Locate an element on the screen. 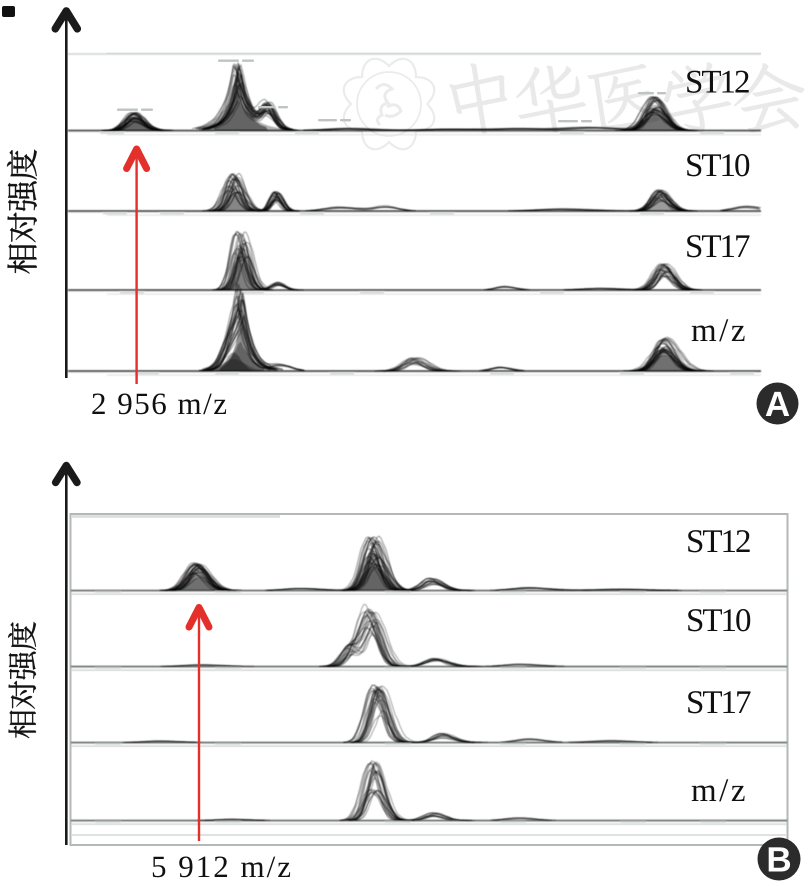 The width and height of the screenshot is (808, 886). svg-text: B is located at coordinates (778, 860).